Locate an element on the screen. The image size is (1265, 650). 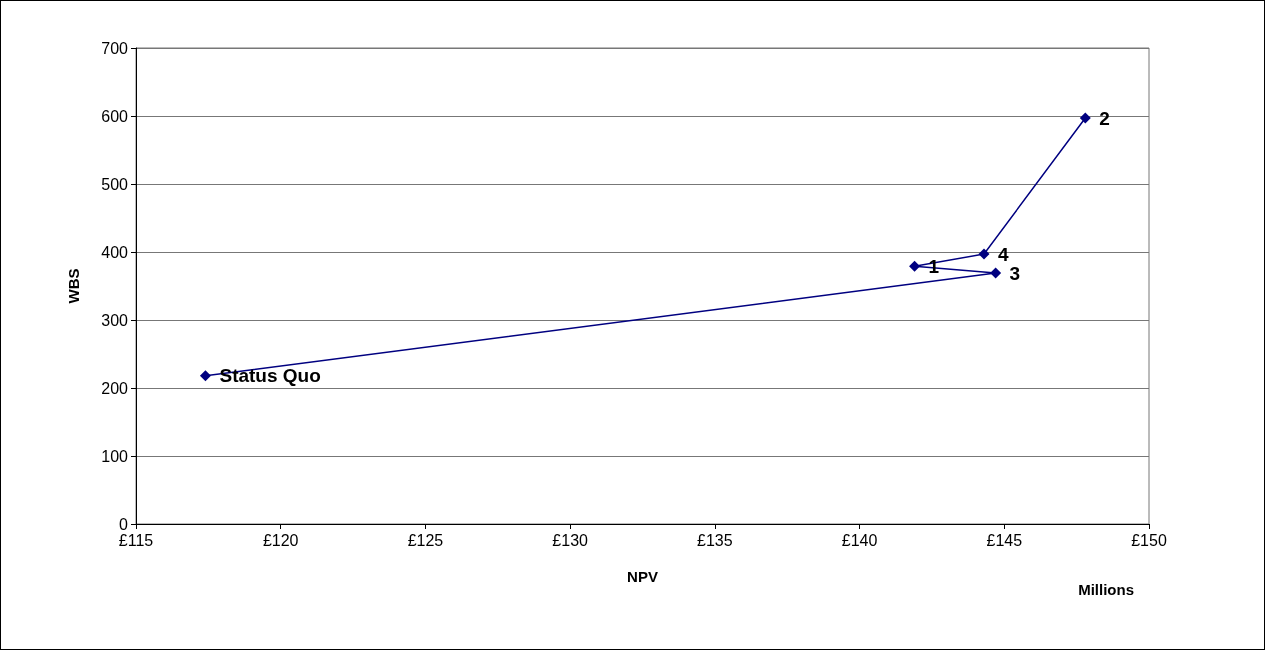
x-tick-label: £135 is located at coordinates (715, 540).